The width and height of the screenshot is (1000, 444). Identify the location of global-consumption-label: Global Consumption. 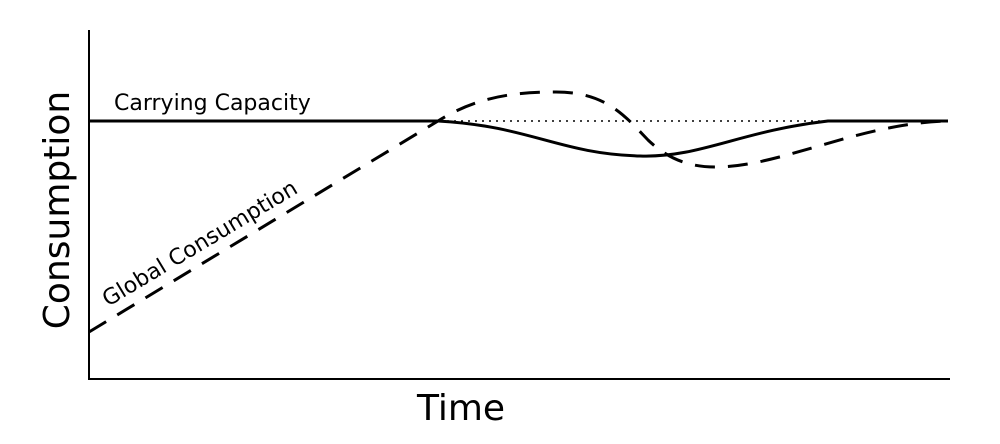
(200, 244).